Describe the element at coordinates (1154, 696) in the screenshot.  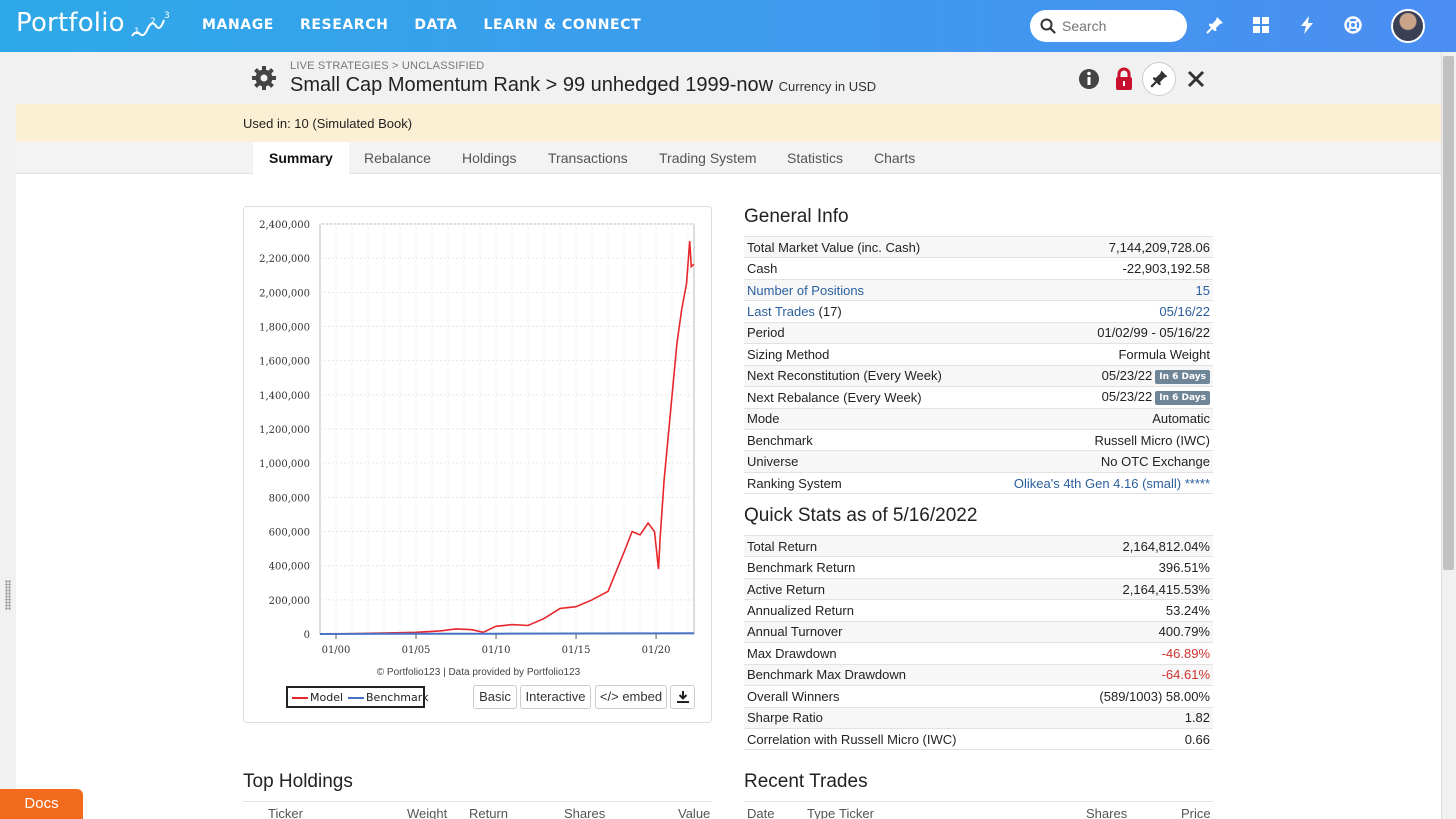
I see `row-value-text: (589/1003) 58.00%` at that location.